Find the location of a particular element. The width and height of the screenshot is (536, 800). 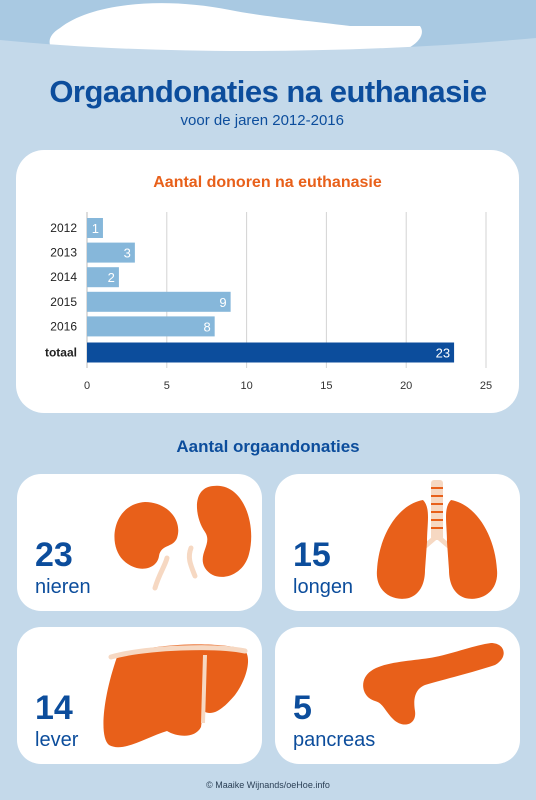

x-tick-label: 15 is located at coordinates (326, 386).